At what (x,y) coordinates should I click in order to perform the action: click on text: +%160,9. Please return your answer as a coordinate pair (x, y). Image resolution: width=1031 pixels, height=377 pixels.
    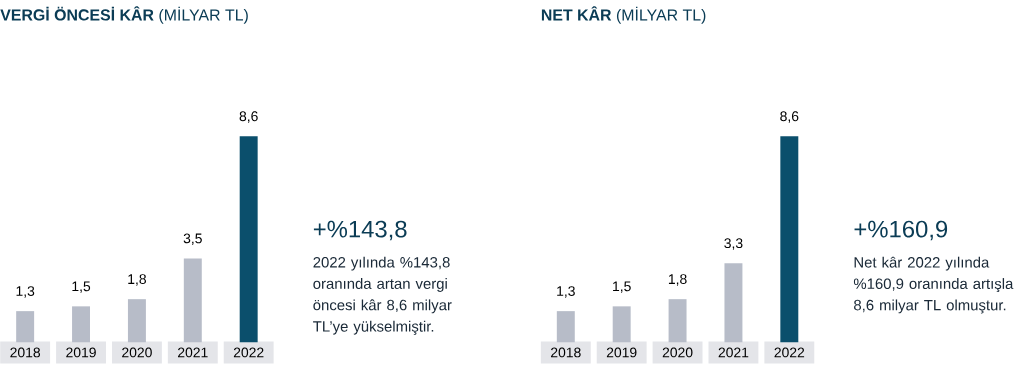
    Looking at the image, I should click on (901, 230).